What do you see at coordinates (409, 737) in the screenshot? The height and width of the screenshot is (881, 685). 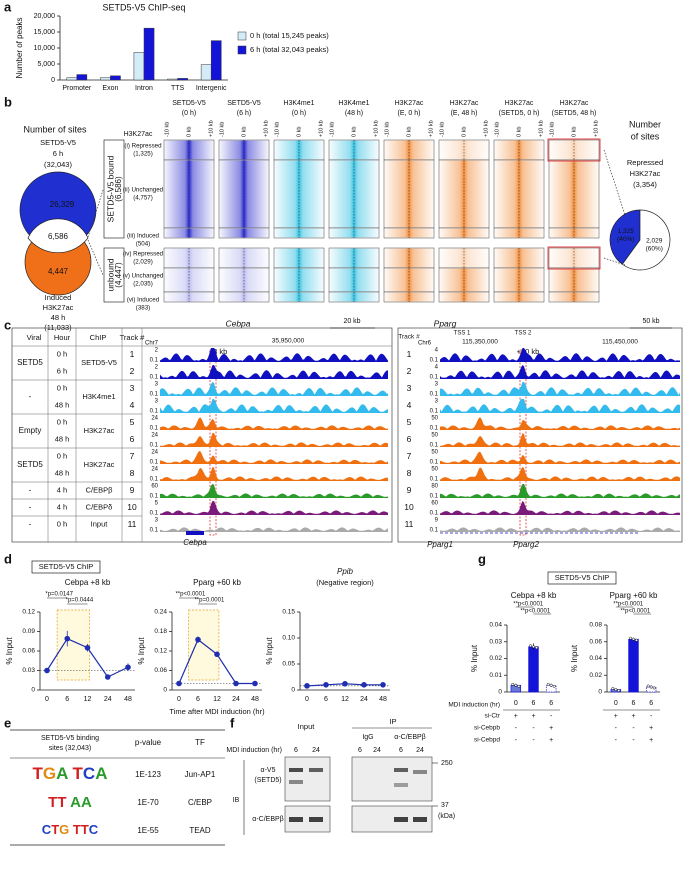 I see `label: α-C/EBPβ` at bounding box center [409, 737].